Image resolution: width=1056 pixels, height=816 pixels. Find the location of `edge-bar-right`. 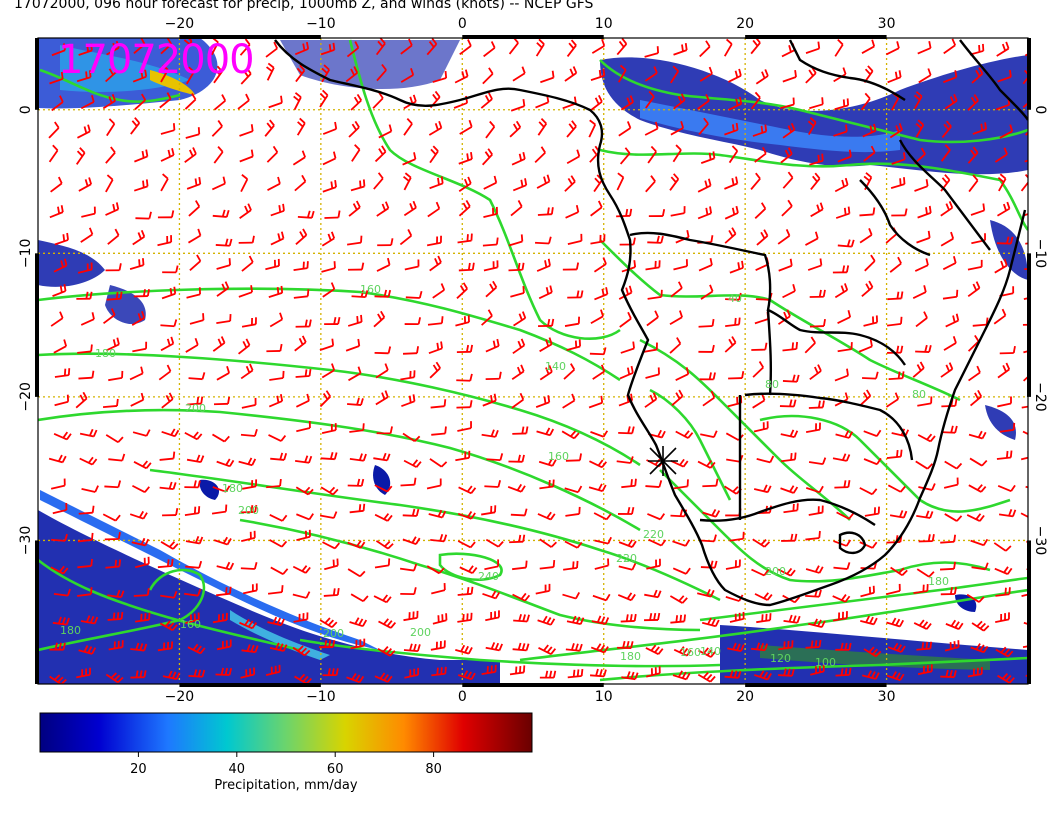

edge-bar-right is located at coordinates (1029, 74).